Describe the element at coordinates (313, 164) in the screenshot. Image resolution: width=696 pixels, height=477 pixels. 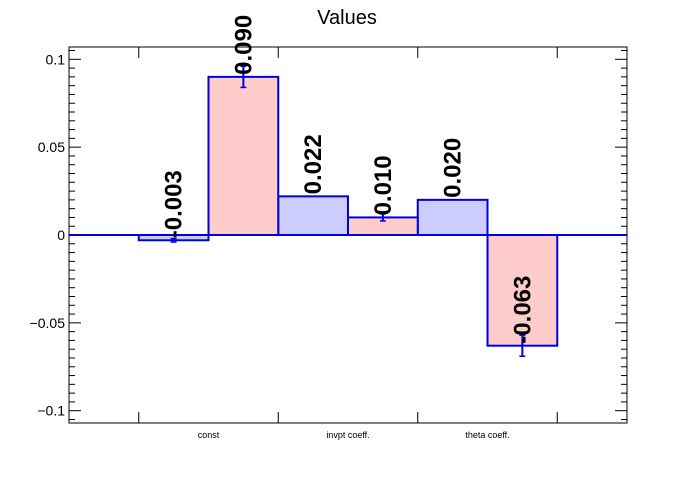
I see `data-label: 0.022` at that location.